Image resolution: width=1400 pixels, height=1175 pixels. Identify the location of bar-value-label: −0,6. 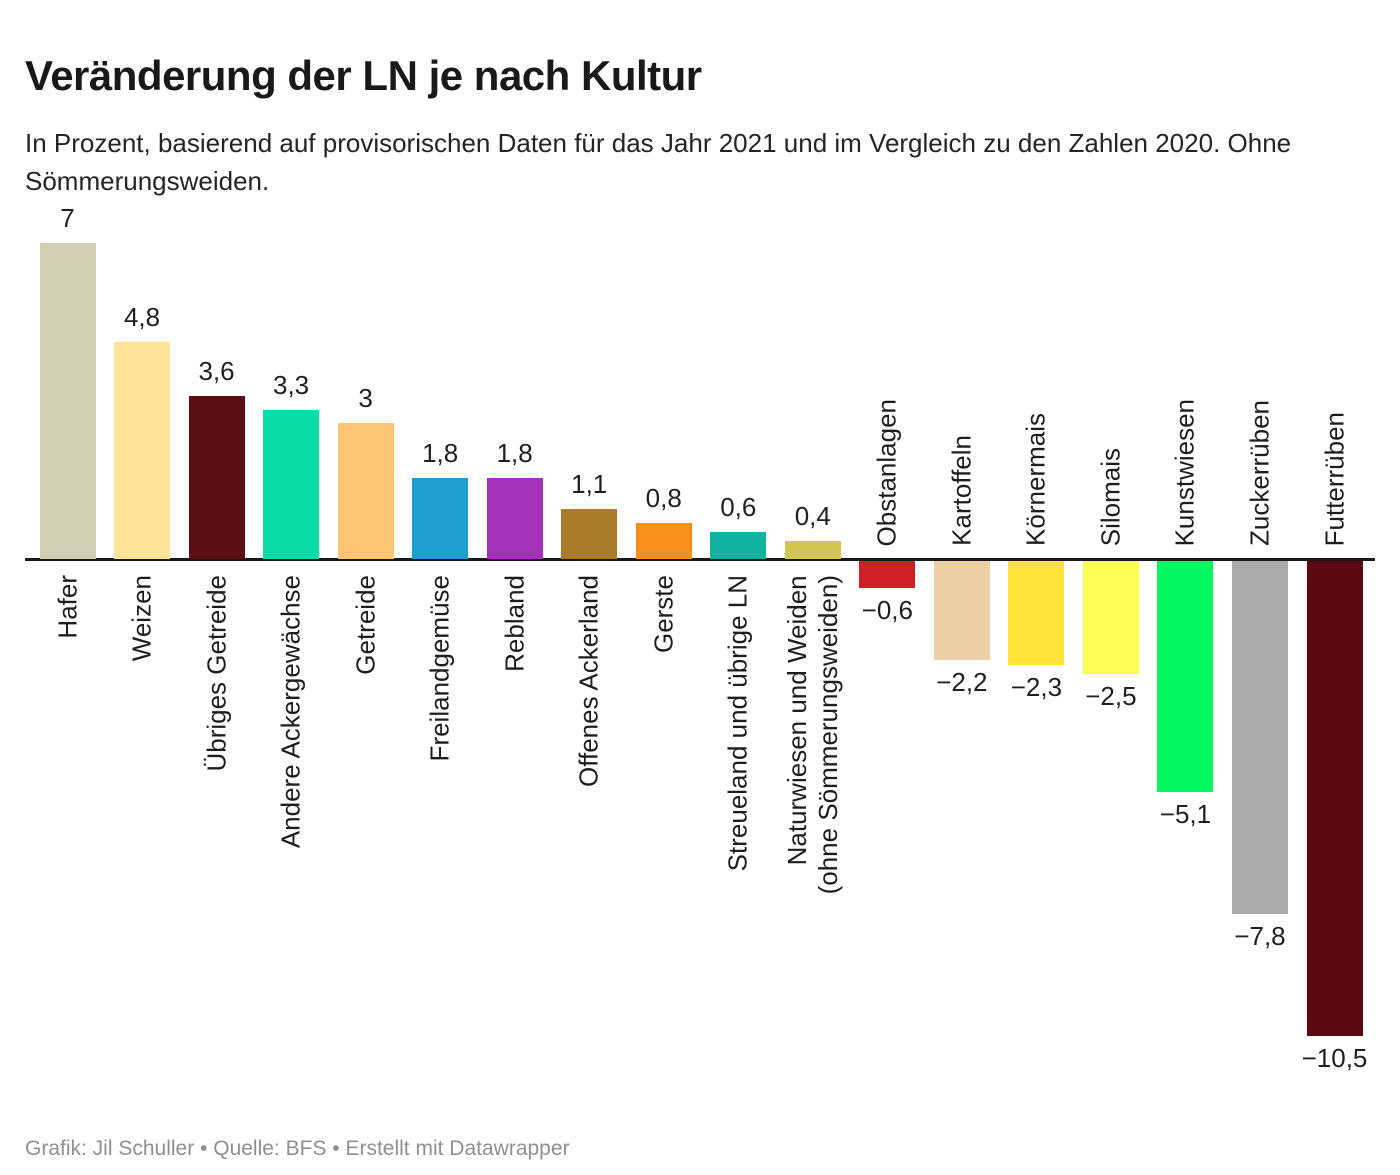
(887, 610).